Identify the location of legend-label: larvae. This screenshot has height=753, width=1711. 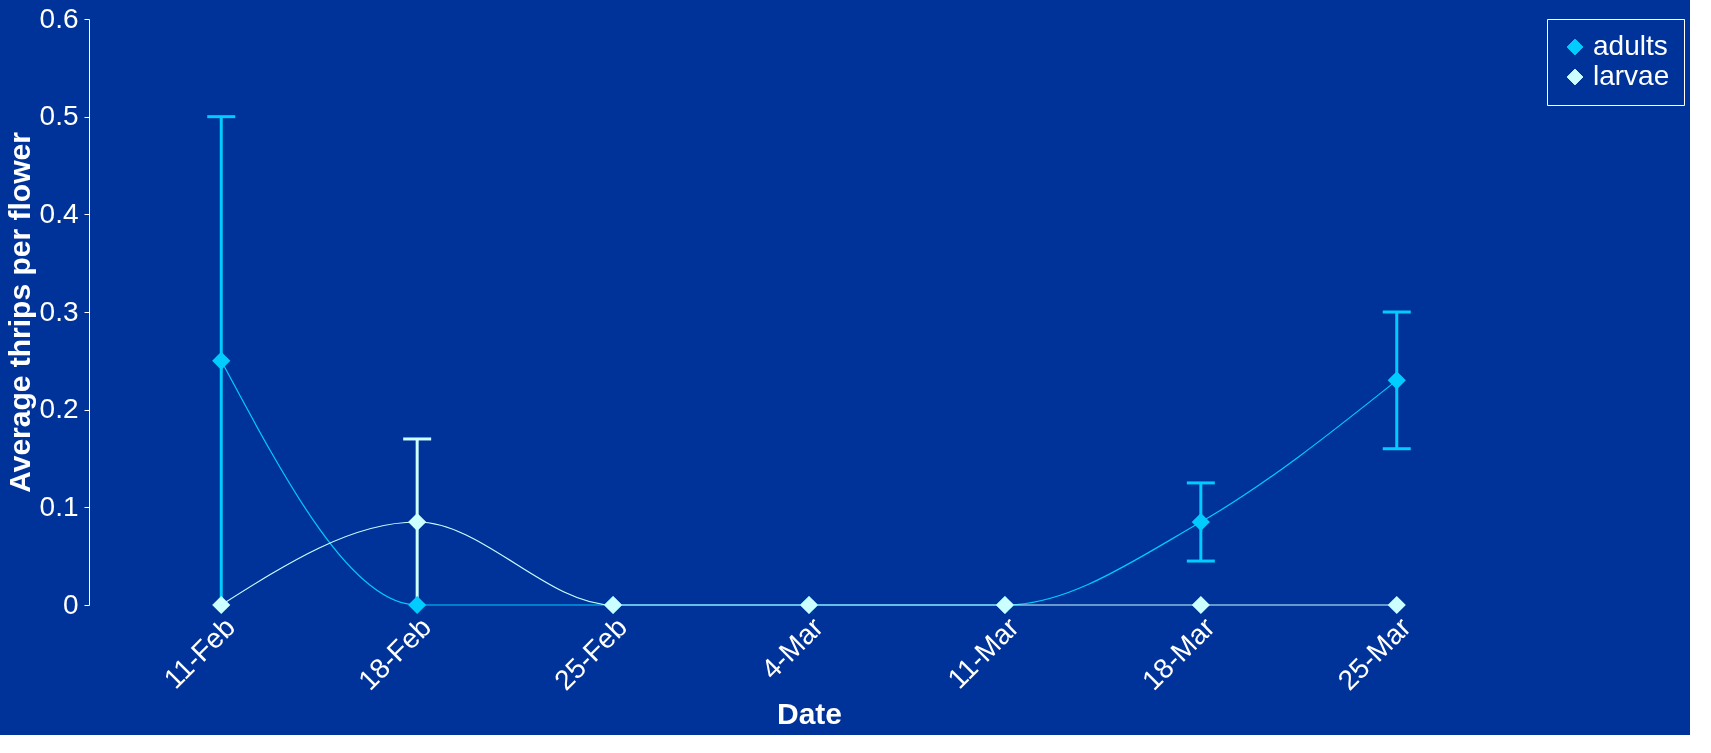
(1631, 75).